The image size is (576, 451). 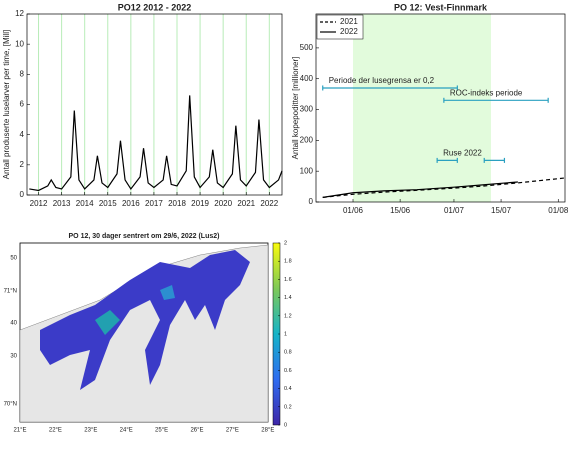 What do you see at coordinates (10, 292) in the screenshot?
I see `lat-label: 71°N` at bounding box center [10, 292].